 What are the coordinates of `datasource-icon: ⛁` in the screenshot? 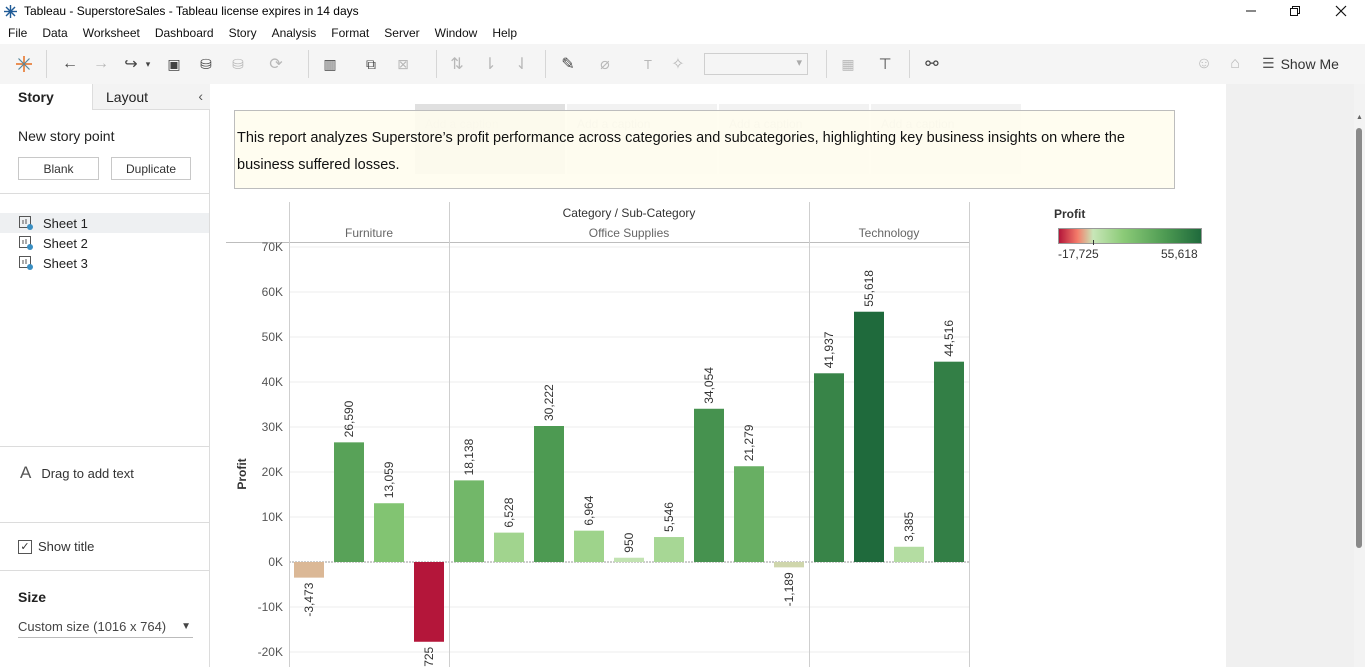 It's located at (238, 63).